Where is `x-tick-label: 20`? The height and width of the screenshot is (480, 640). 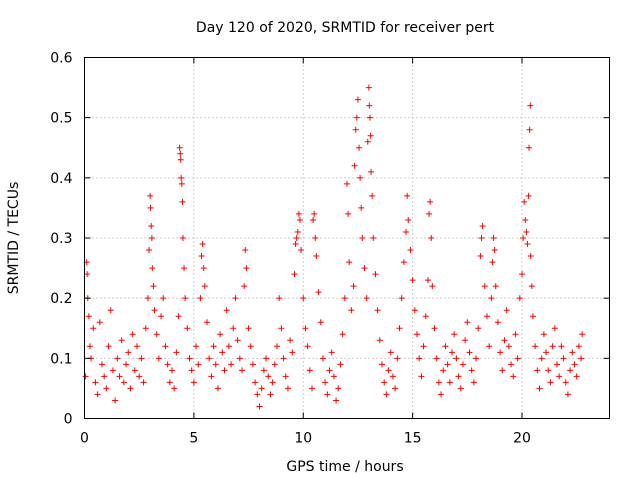 x-tick-label: 20 is located at coordinates (522, 439).